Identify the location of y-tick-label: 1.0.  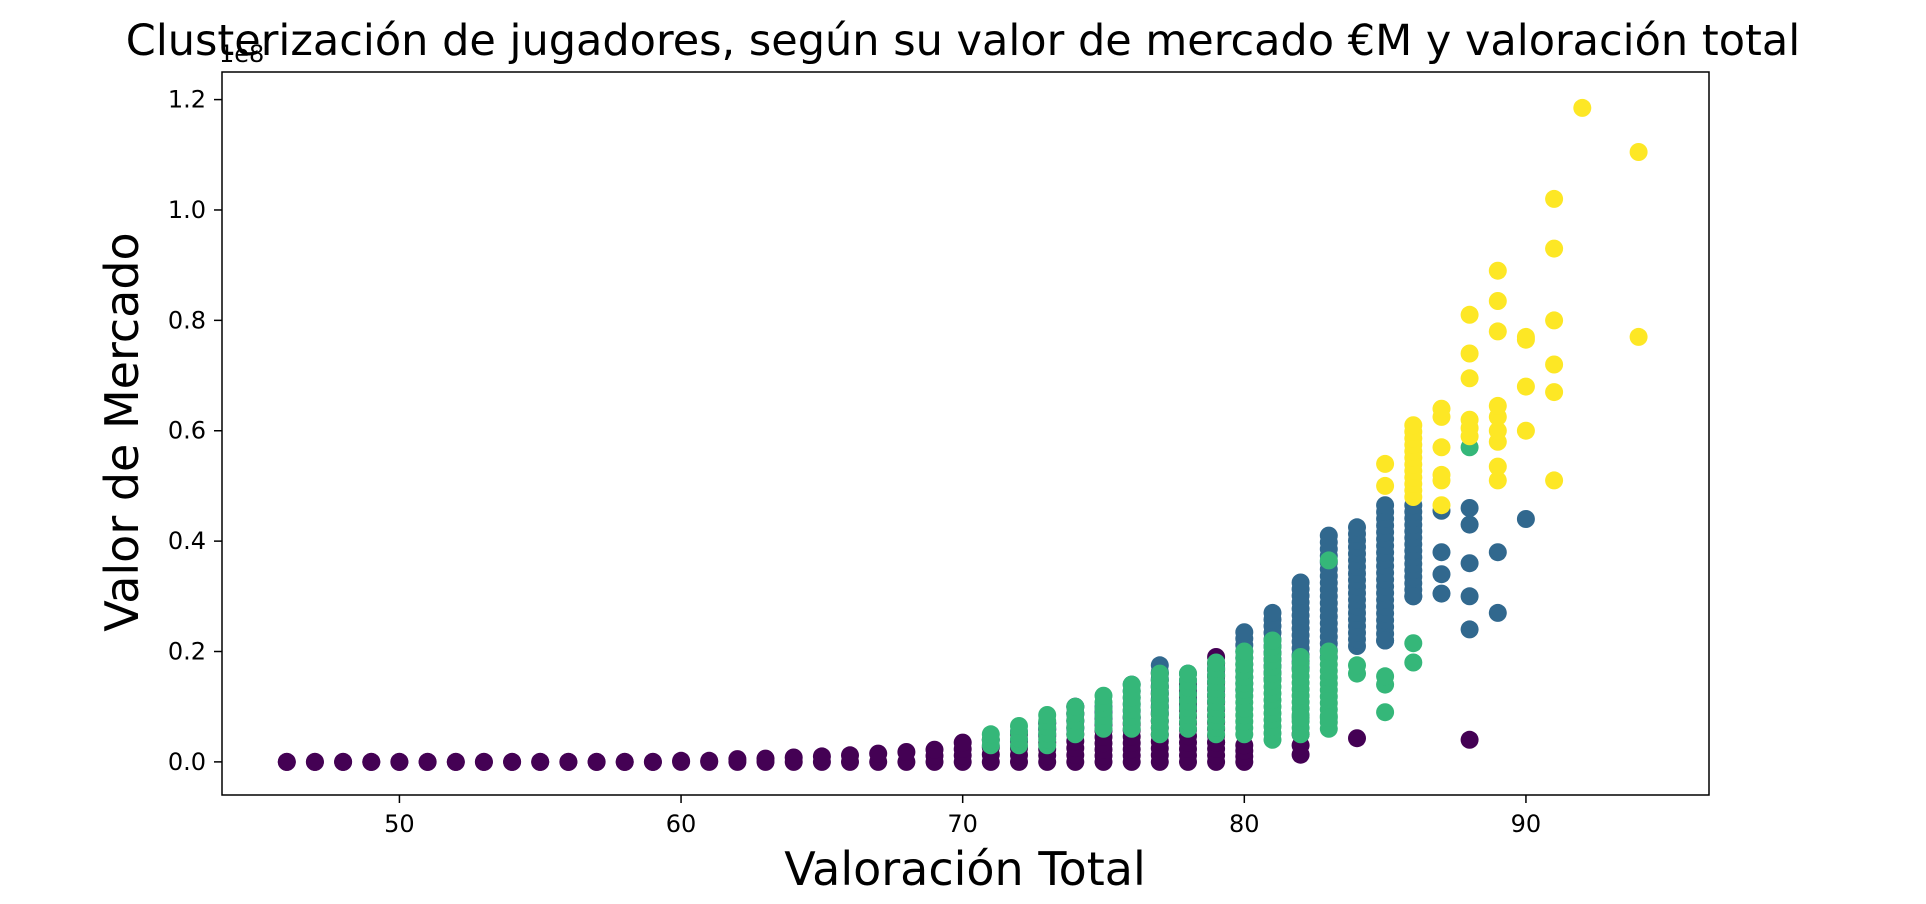
(187, 210).